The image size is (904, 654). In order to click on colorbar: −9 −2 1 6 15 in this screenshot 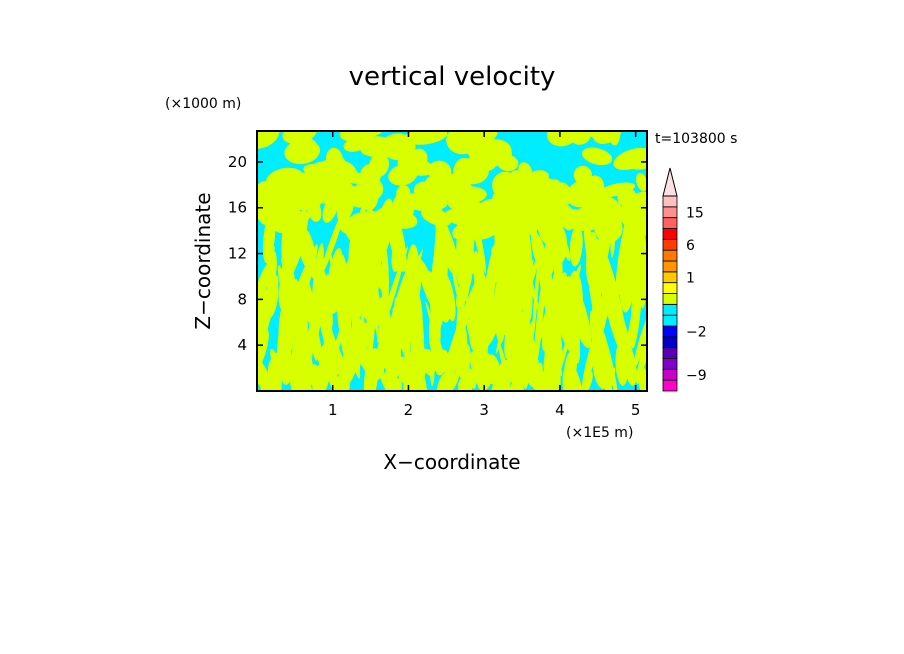, I will do `click(684, 279)`.